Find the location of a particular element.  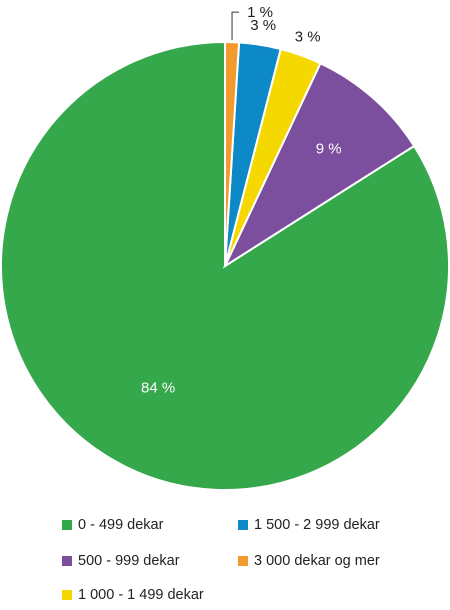

legend-item-1500-2999: 1 500 - 2 999 dekar is located at coordinates (309, 525).